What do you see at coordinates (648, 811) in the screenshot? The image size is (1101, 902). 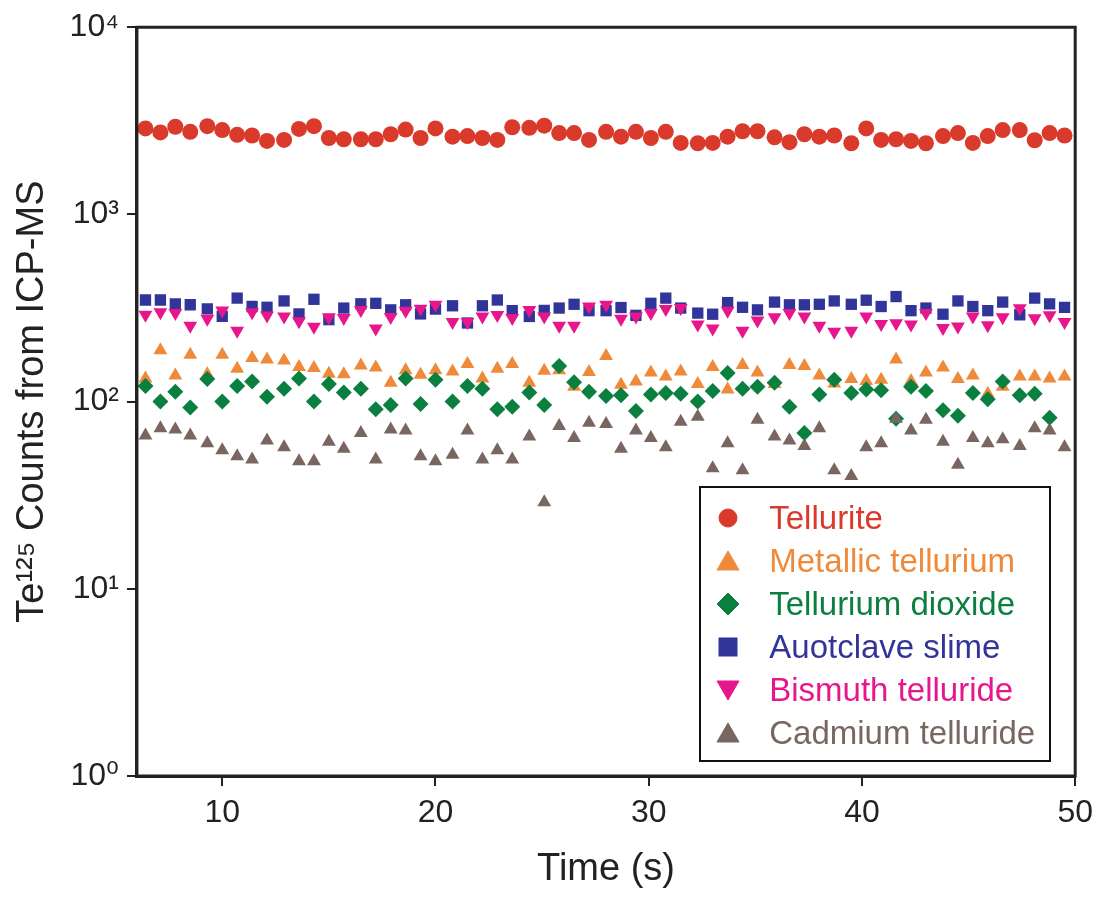 I see `x-tick-label: 30` at bounding box center [648, 811].